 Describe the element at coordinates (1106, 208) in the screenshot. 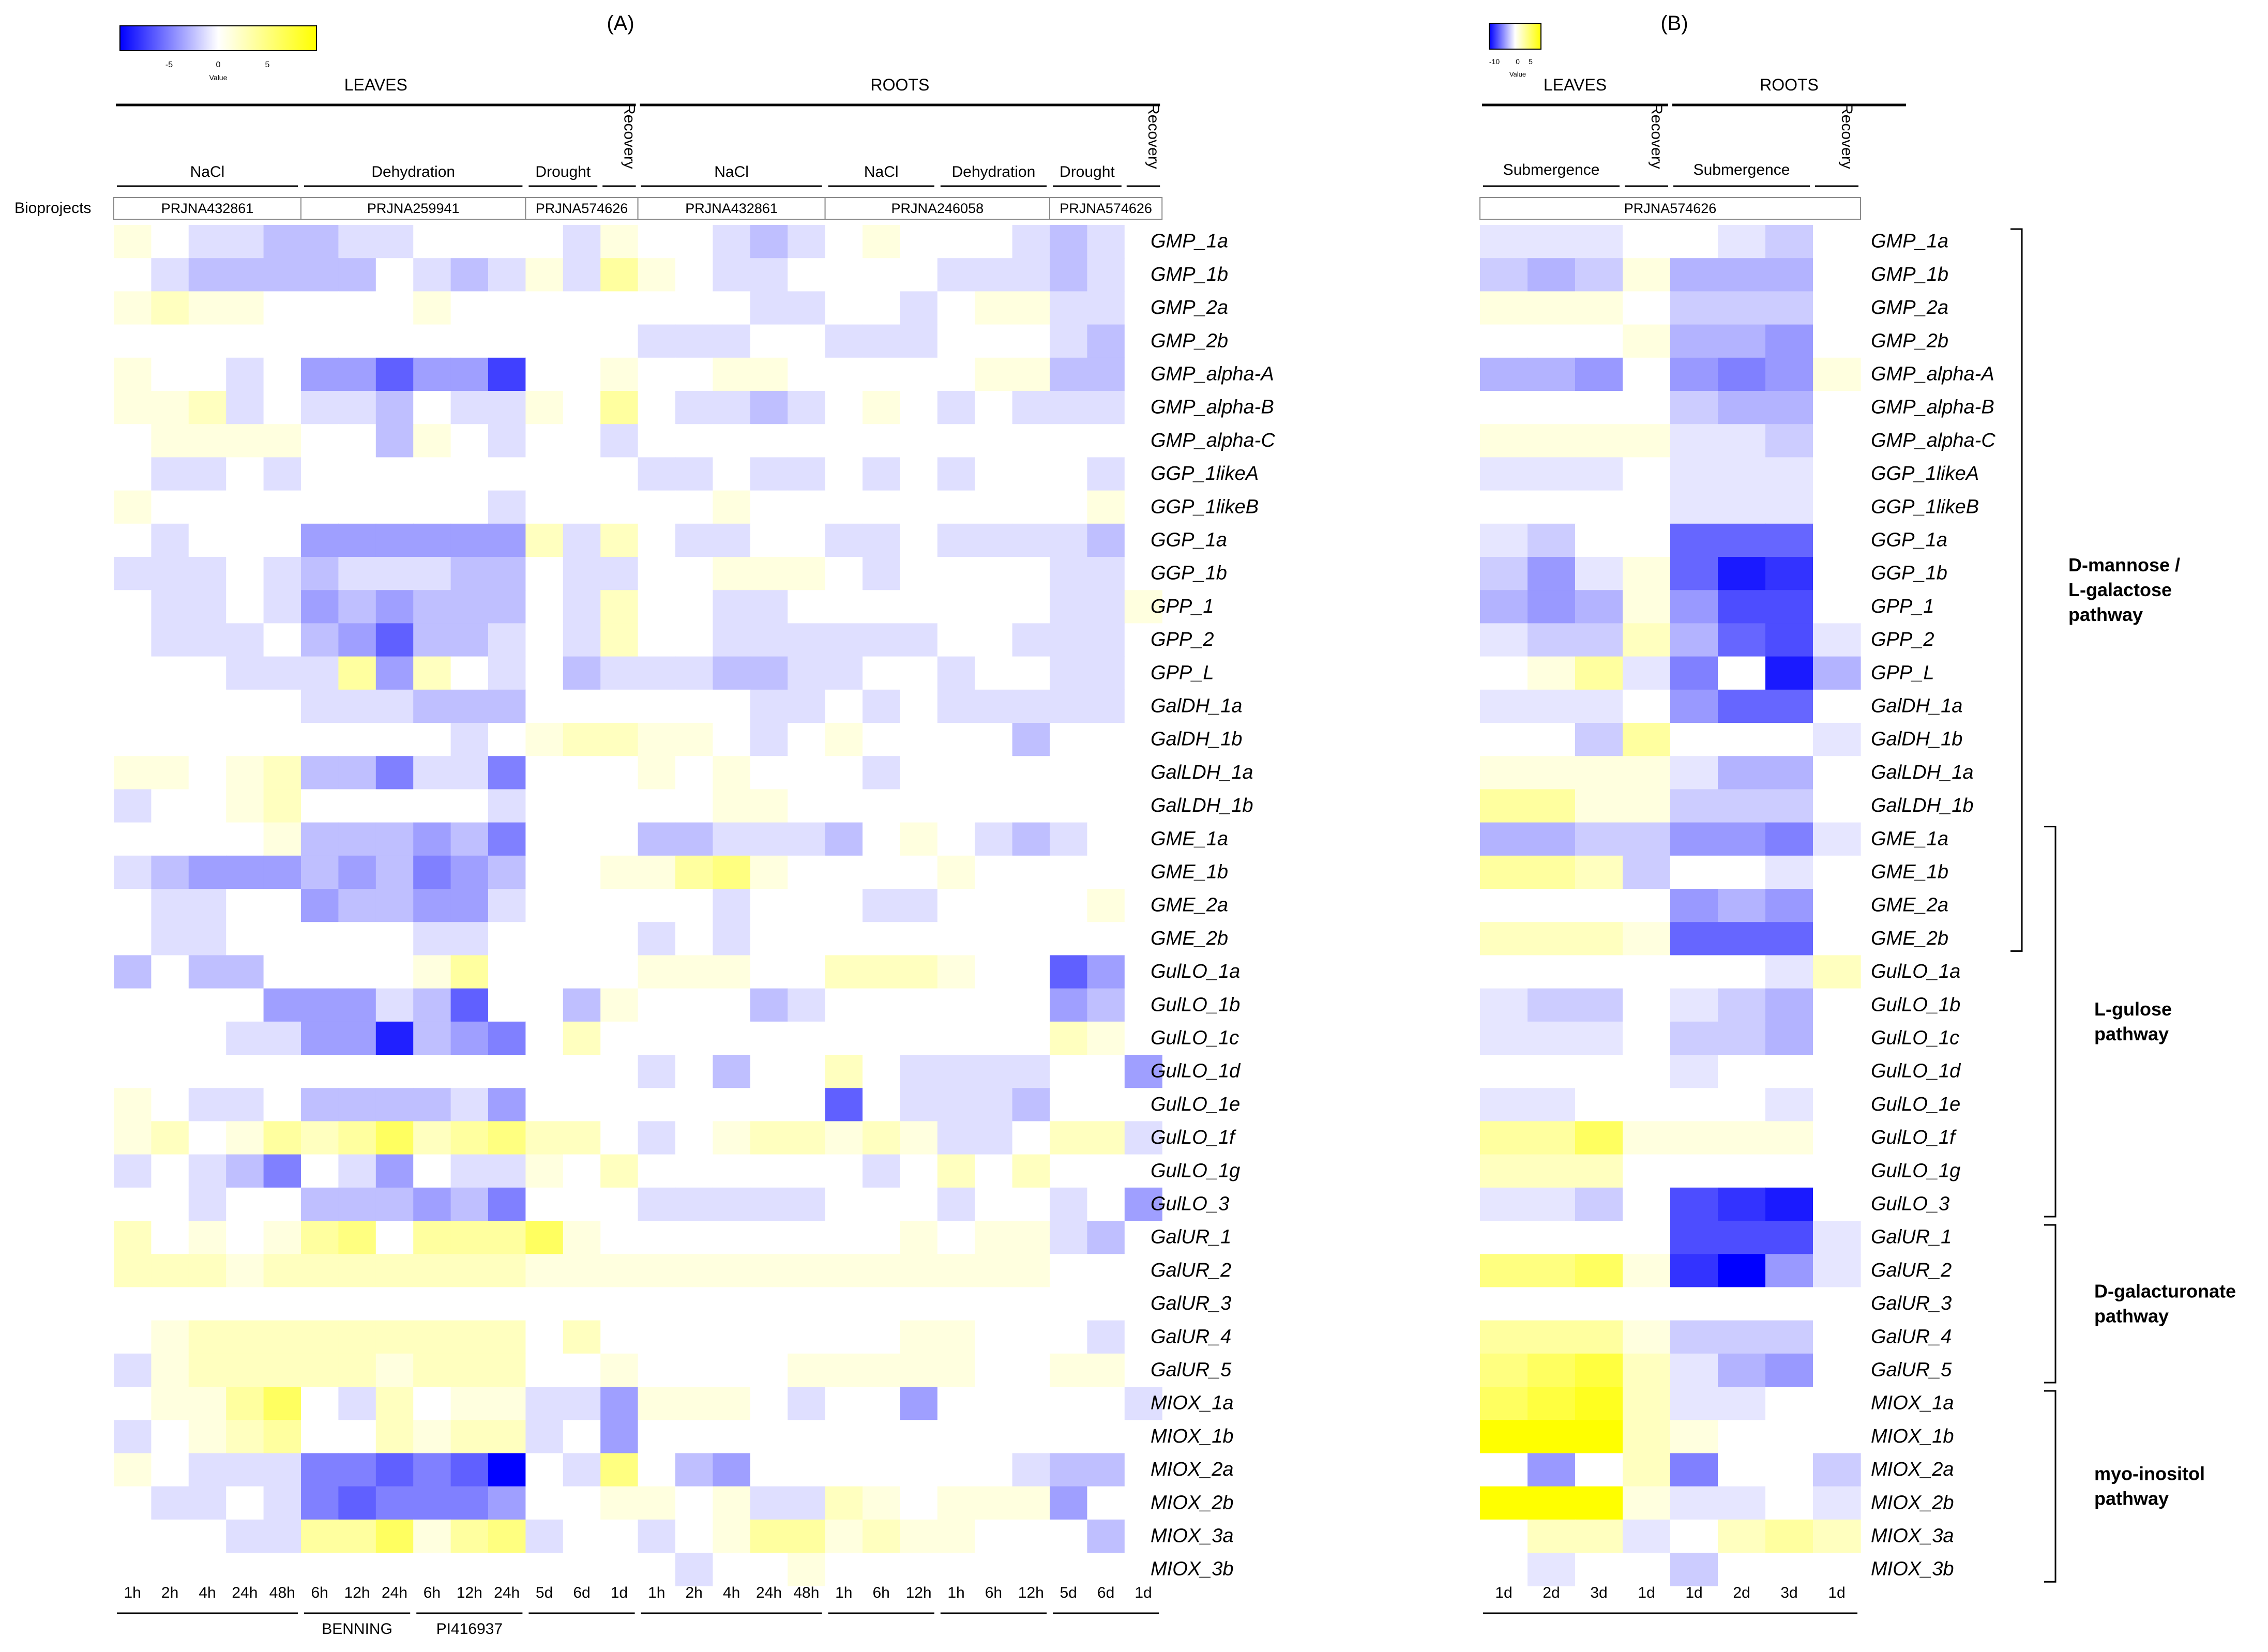

I see `bioproject-label-prjna574626-5: PRJNA574626` at that location.